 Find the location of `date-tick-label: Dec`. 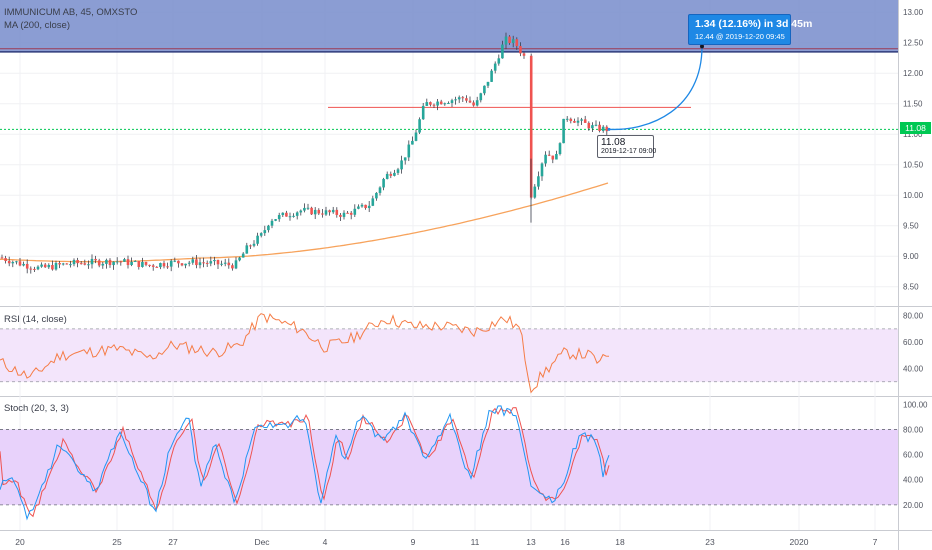

date-tick-label: Dec is located at coordinates (262, 542).